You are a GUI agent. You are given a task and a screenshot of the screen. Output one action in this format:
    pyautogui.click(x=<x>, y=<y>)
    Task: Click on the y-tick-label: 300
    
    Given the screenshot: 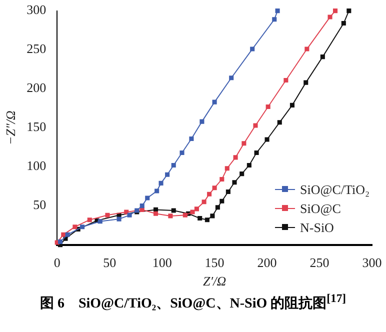 What is the action you would take?
    pyautogui.click(x=36, y=10)
    